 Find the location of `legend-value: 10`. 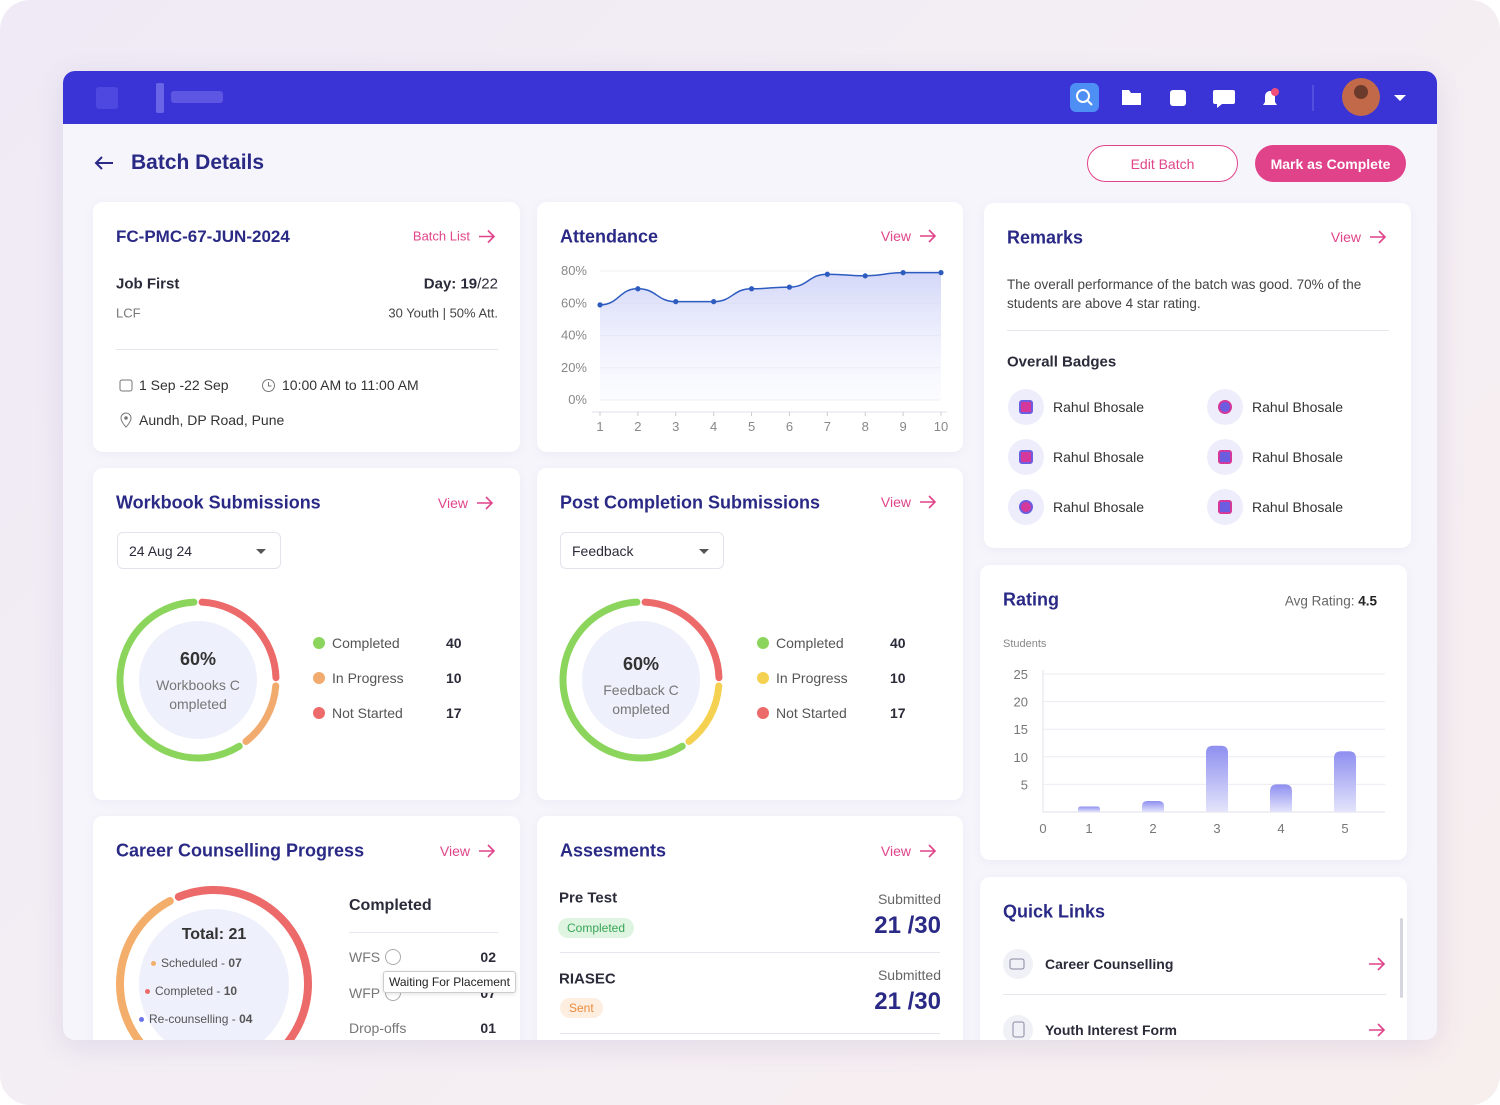

legend-value: 10 is located at coordinates (898, 678).